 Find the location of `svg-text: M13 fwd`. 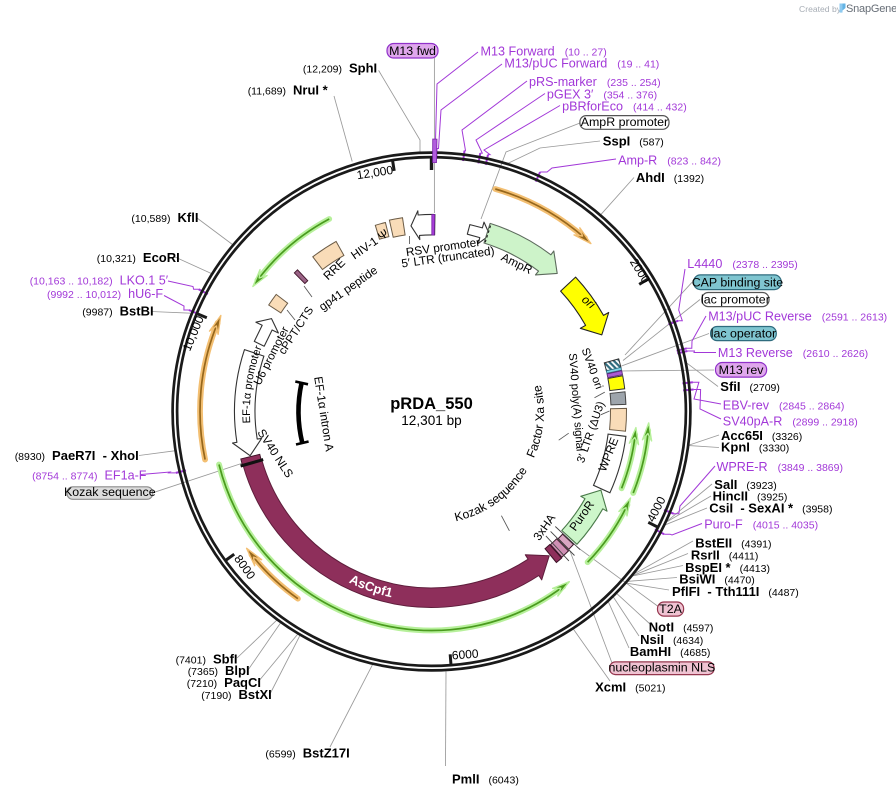

svg-text: M13 fwd is located at coordinates (412, 51).